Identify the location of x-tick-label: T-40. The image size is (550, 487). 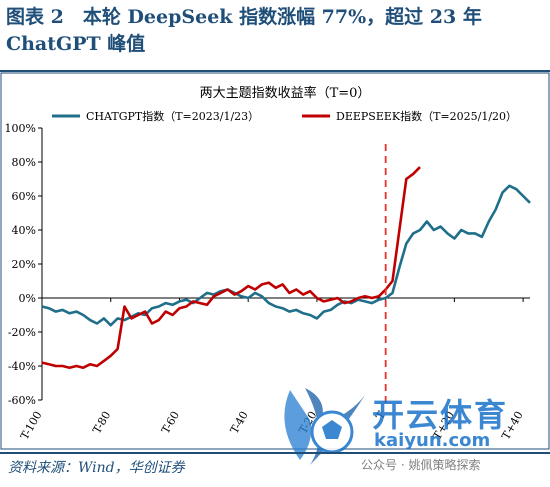
(239, 422).